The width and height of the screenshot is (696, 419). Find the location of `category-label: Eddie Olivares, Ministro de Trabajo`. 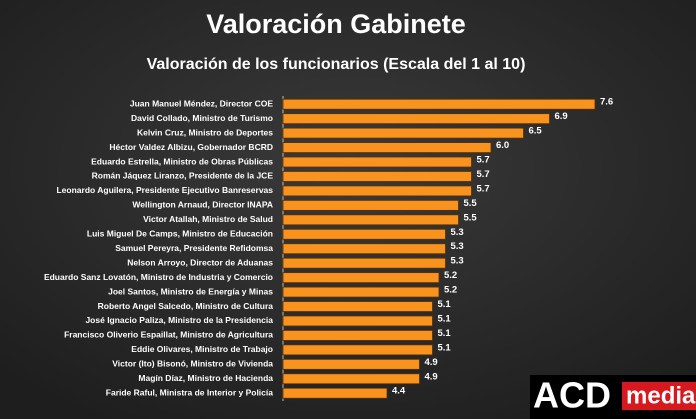

category-label: Eddie Olivares, Ministro de Trabajo is located at coordinates (202, 349).